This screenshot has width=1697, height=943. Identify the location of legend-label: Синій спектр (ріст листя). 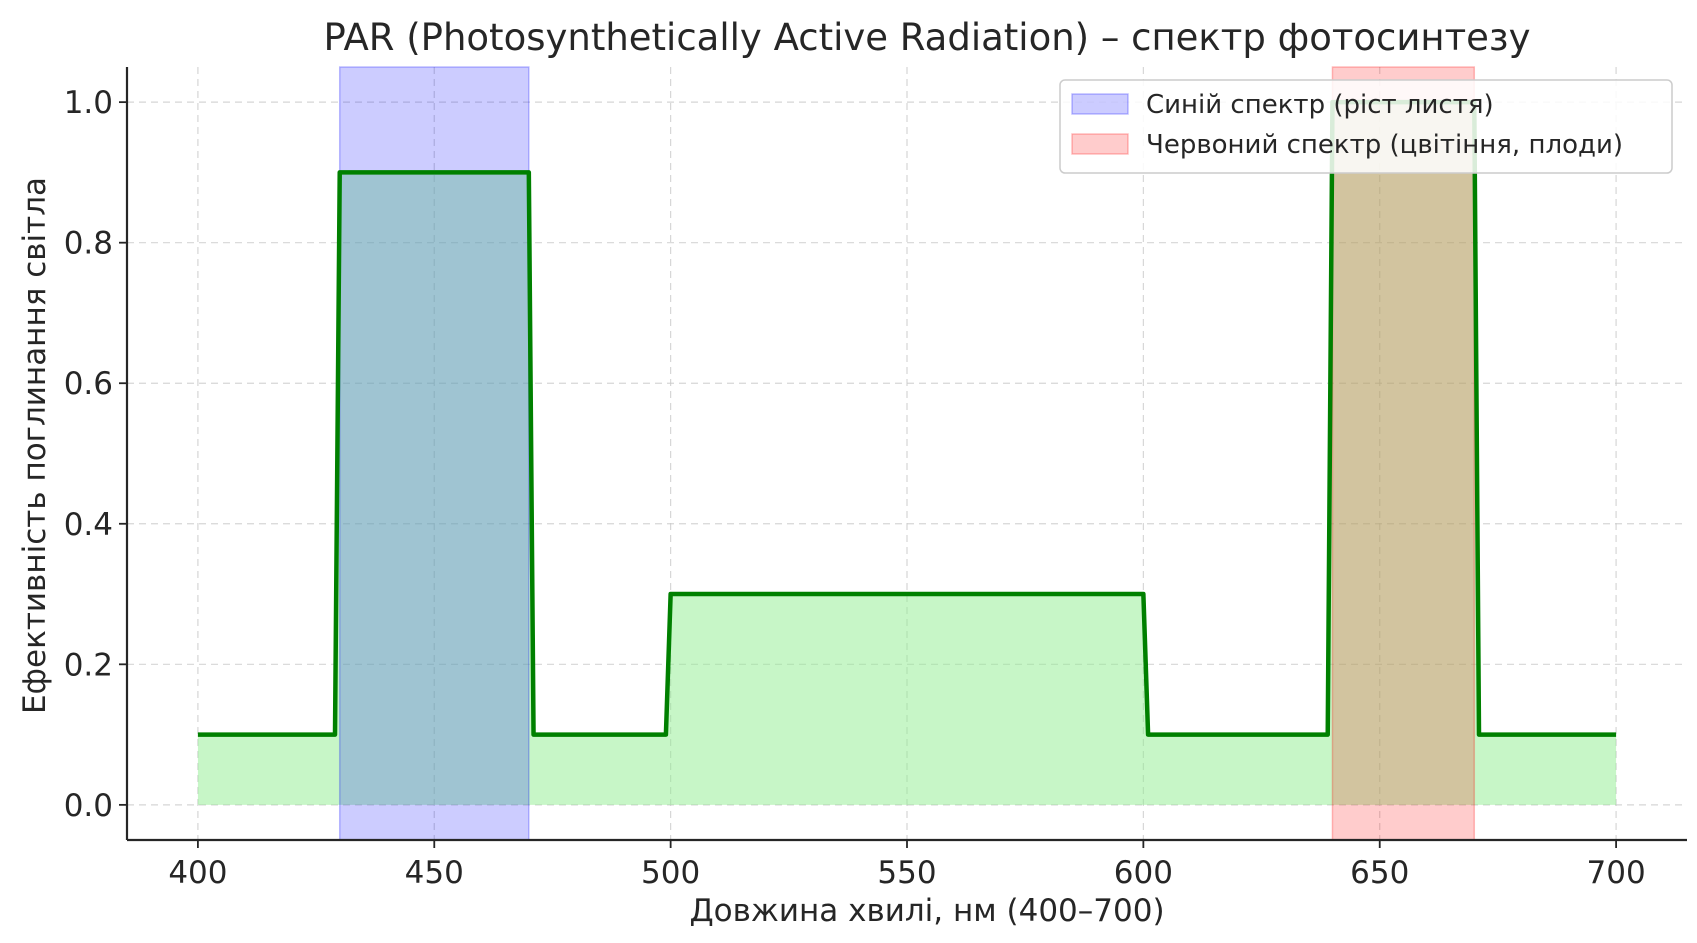
(1320, 105).